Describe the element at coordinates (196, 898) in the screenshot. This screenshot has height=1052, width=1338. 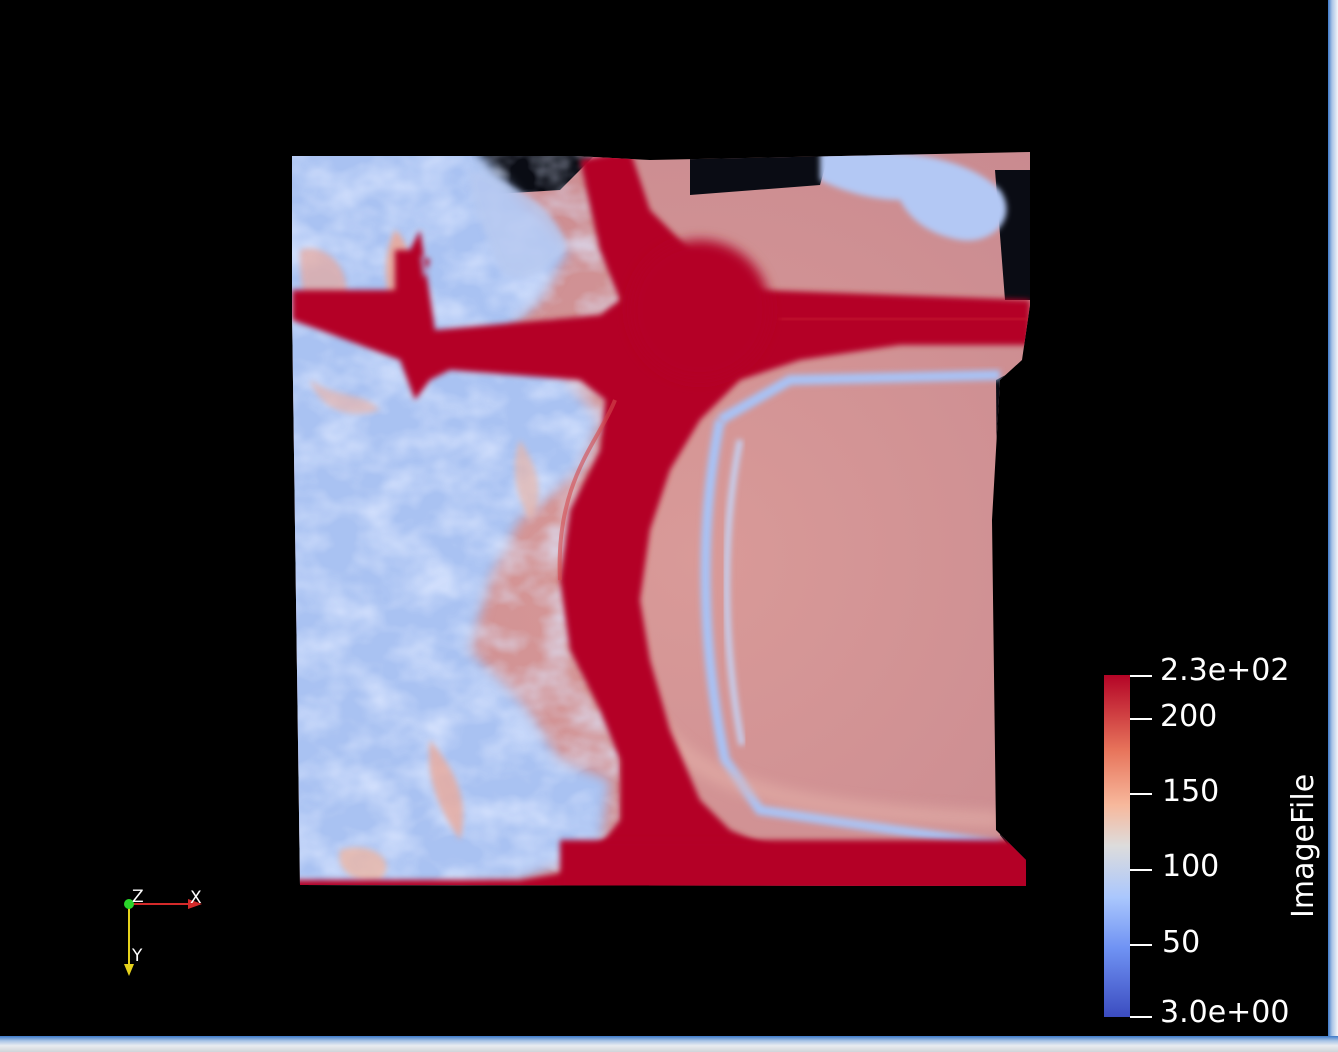
I see `x-axis-label: X` at that location.